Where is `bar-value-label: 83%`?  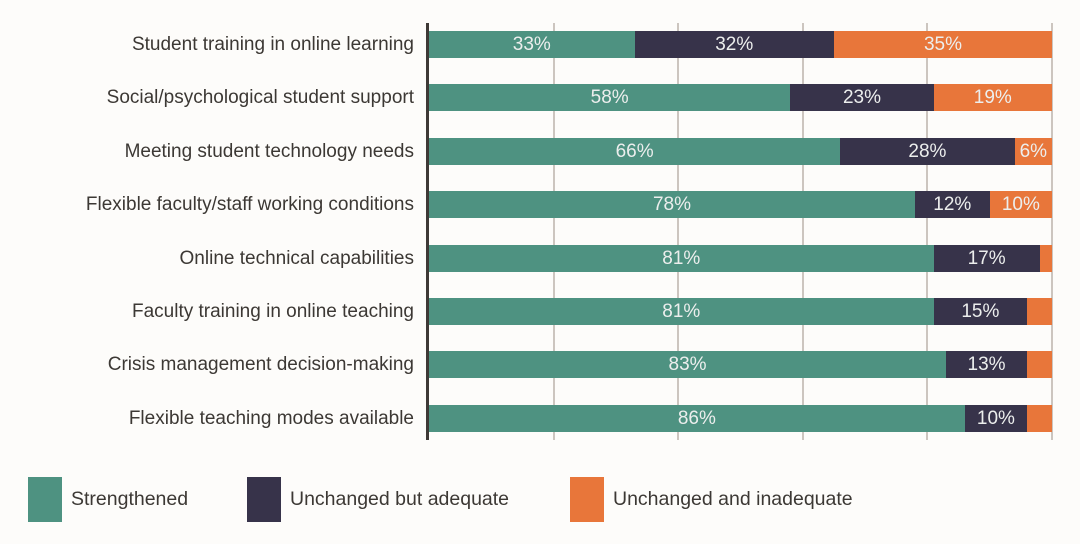
bar-value-label: 83% is located at coordinates (687, 365).